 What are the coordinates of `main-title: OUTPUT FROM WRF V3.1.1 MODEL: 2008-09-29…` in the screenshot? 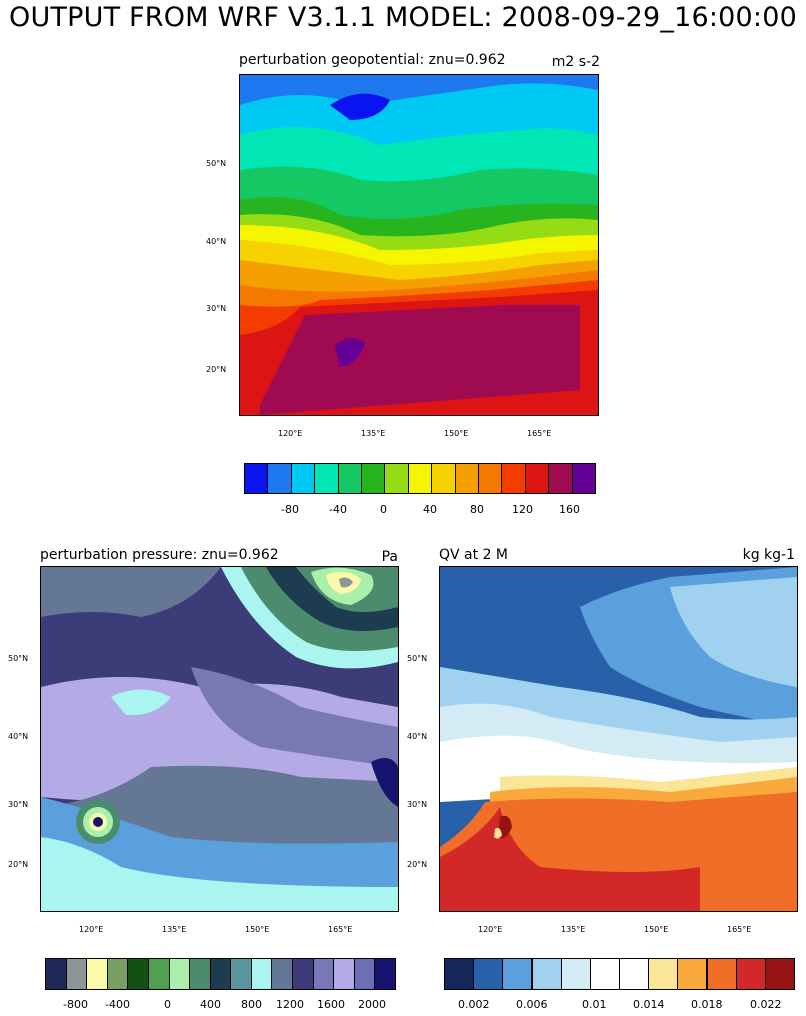 It's located at (403, 17).